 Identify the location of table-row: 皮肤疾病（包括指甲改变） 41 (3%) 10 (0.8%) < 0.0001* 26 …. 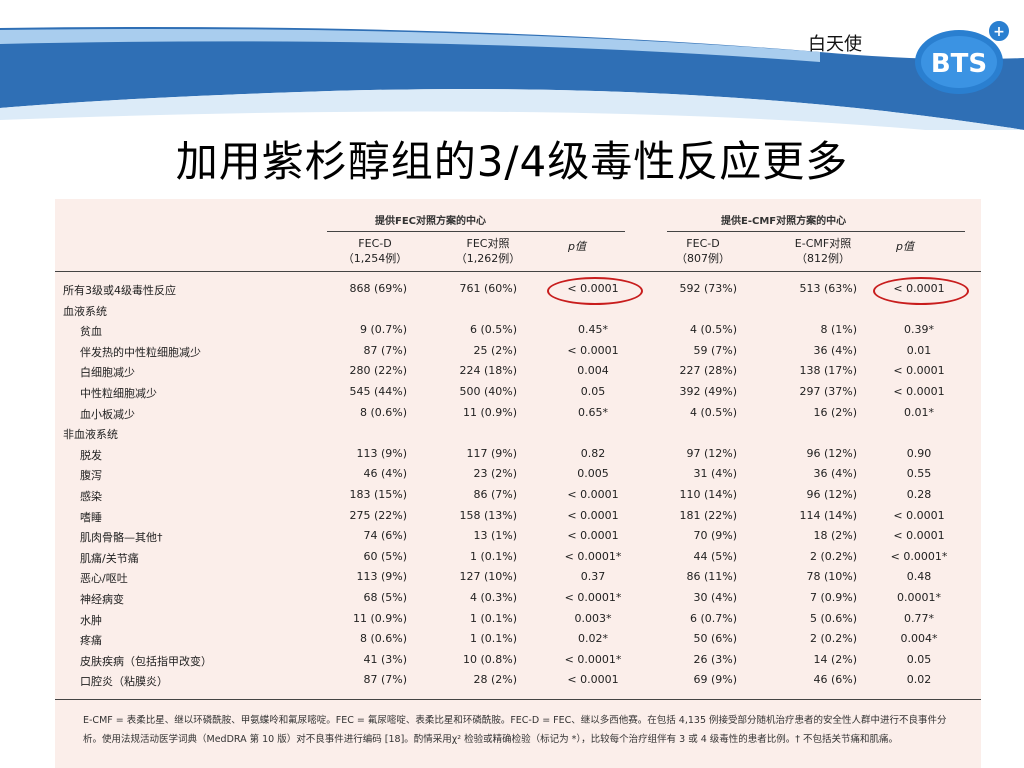
(518, 663).